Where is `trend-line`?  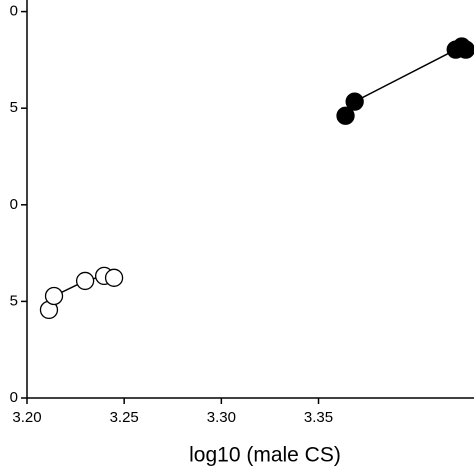
trend-line is located at coordinates (405, 81).